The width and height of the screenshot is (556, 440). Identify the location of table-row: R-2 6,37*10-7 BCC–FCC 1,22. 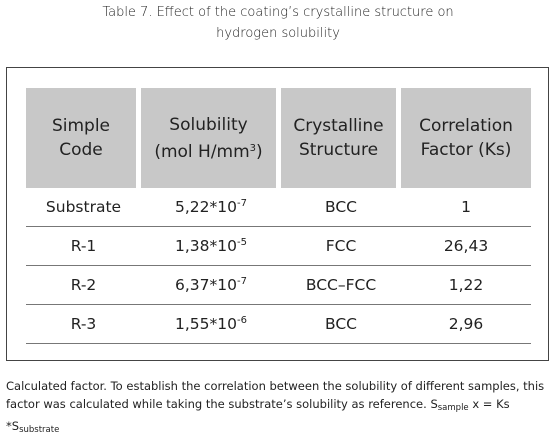
(278, 285).